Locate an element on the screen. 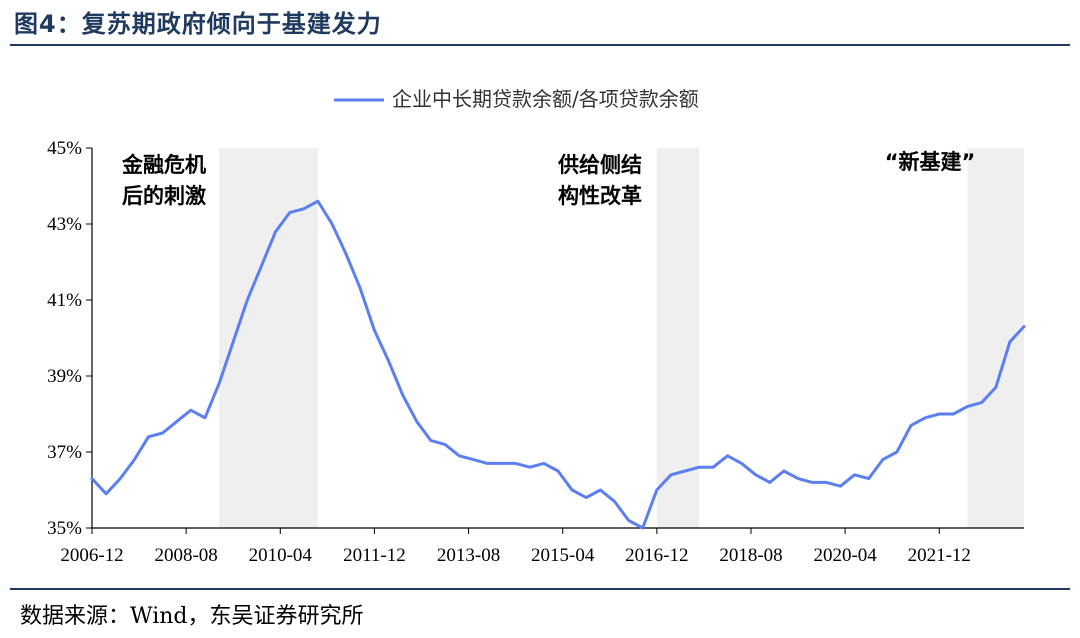  source-note: 数据来源：Wind，东吴证券研究所 is located at coordinates (192, 616).